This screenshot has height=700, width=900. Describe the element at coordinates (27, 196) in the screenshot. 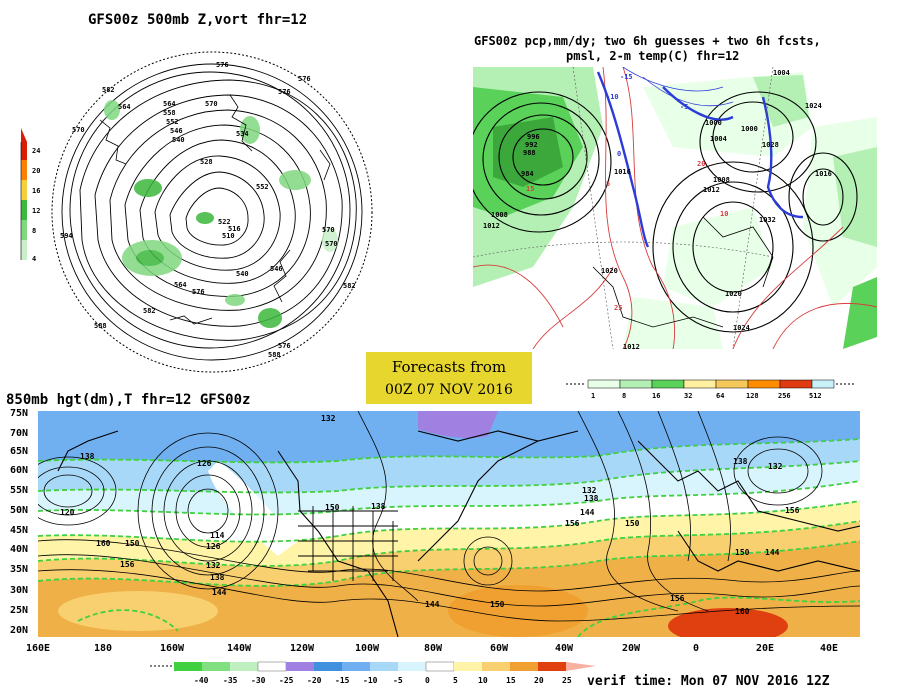

I see `colorbar-500mb` at that location.